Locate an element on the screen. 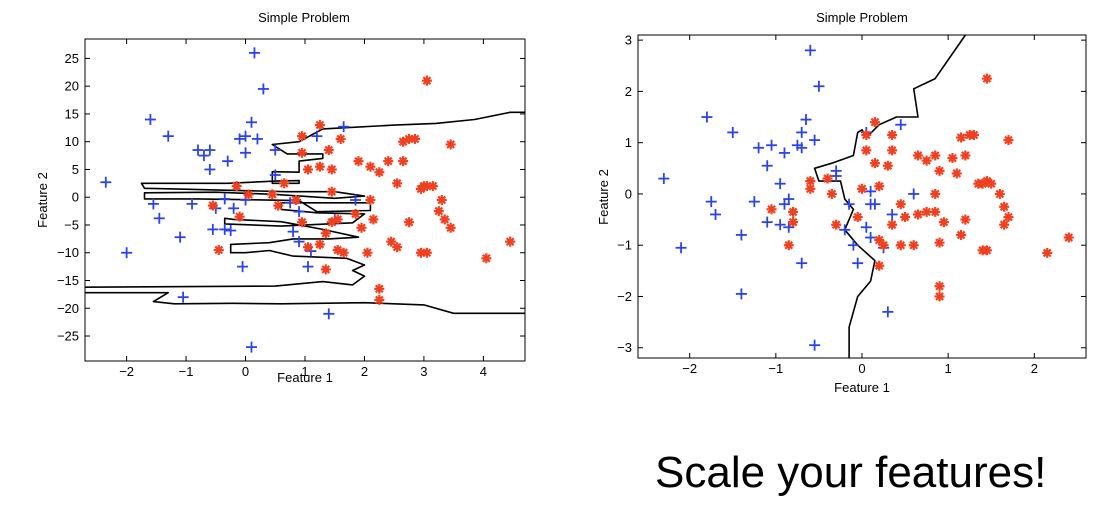 This screenshot has width=1105, height=511. chart2-decision-boundary is located at coordinates (890, 196).